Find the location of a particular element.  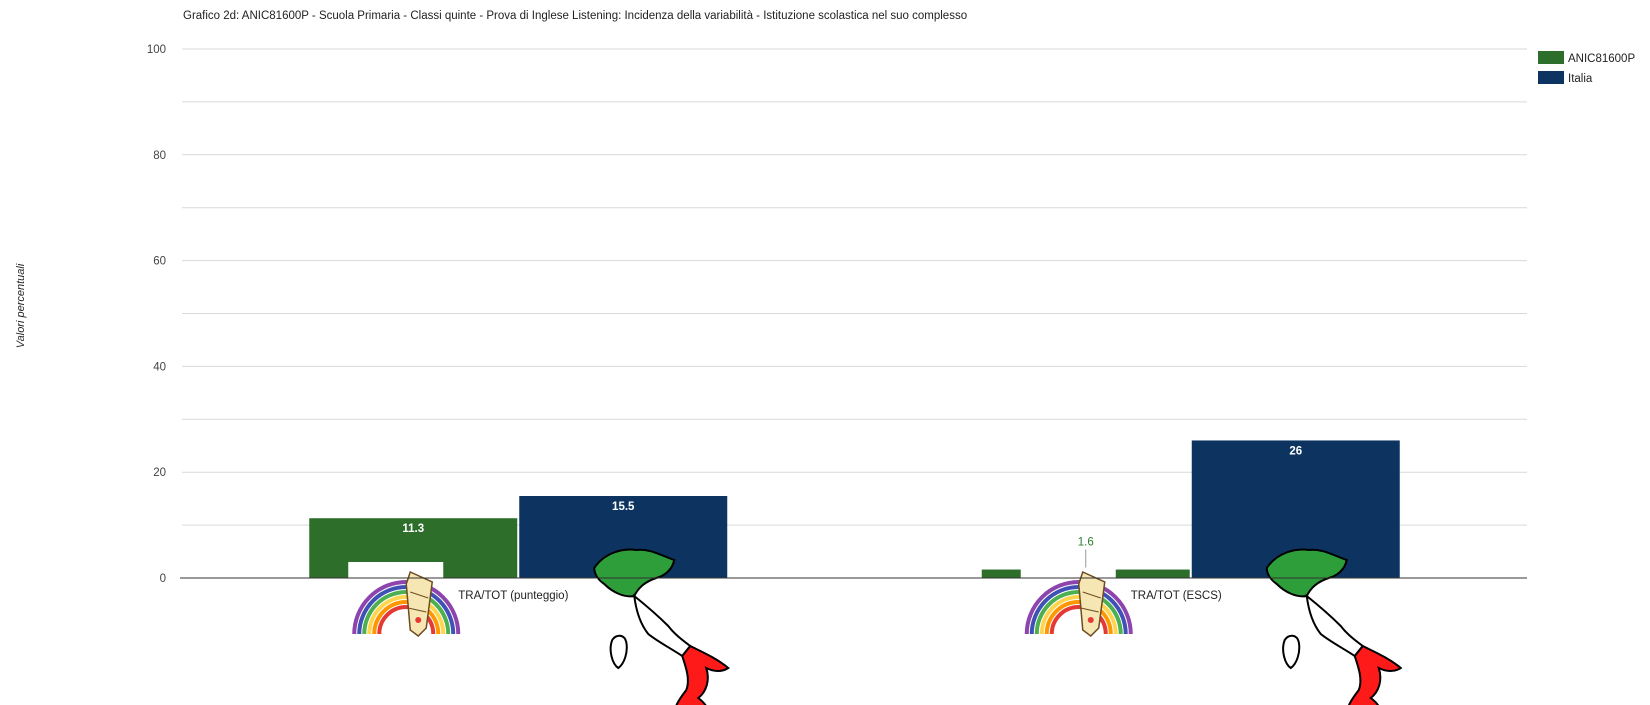

y-tick-label: 40 is located at coordinates (159, 367).